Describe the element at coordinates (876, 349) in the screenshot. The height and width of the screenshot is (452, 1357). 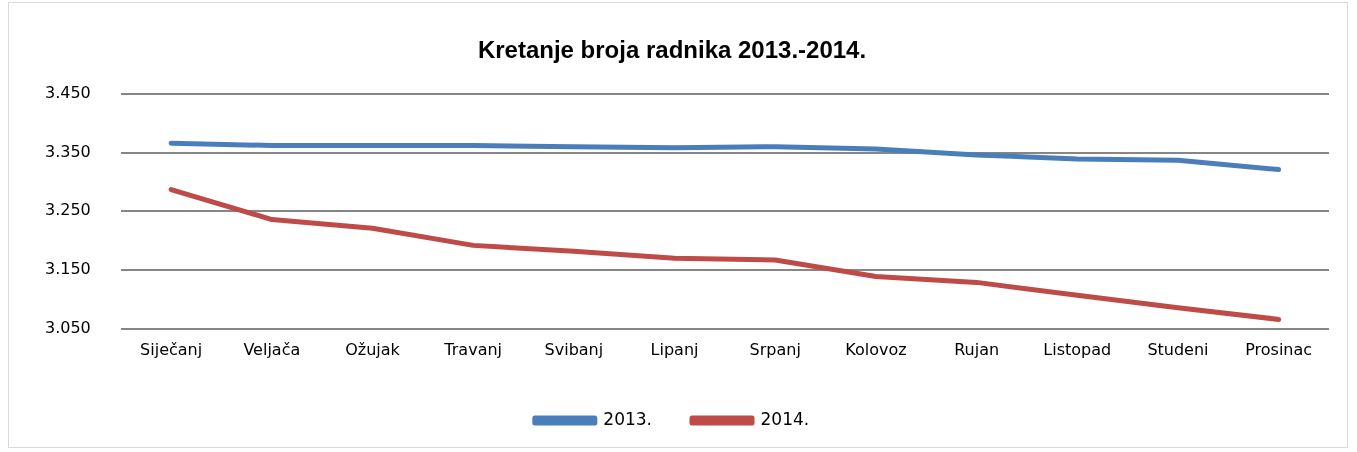
I see `x-tick-label: Kolovoz` at that location.